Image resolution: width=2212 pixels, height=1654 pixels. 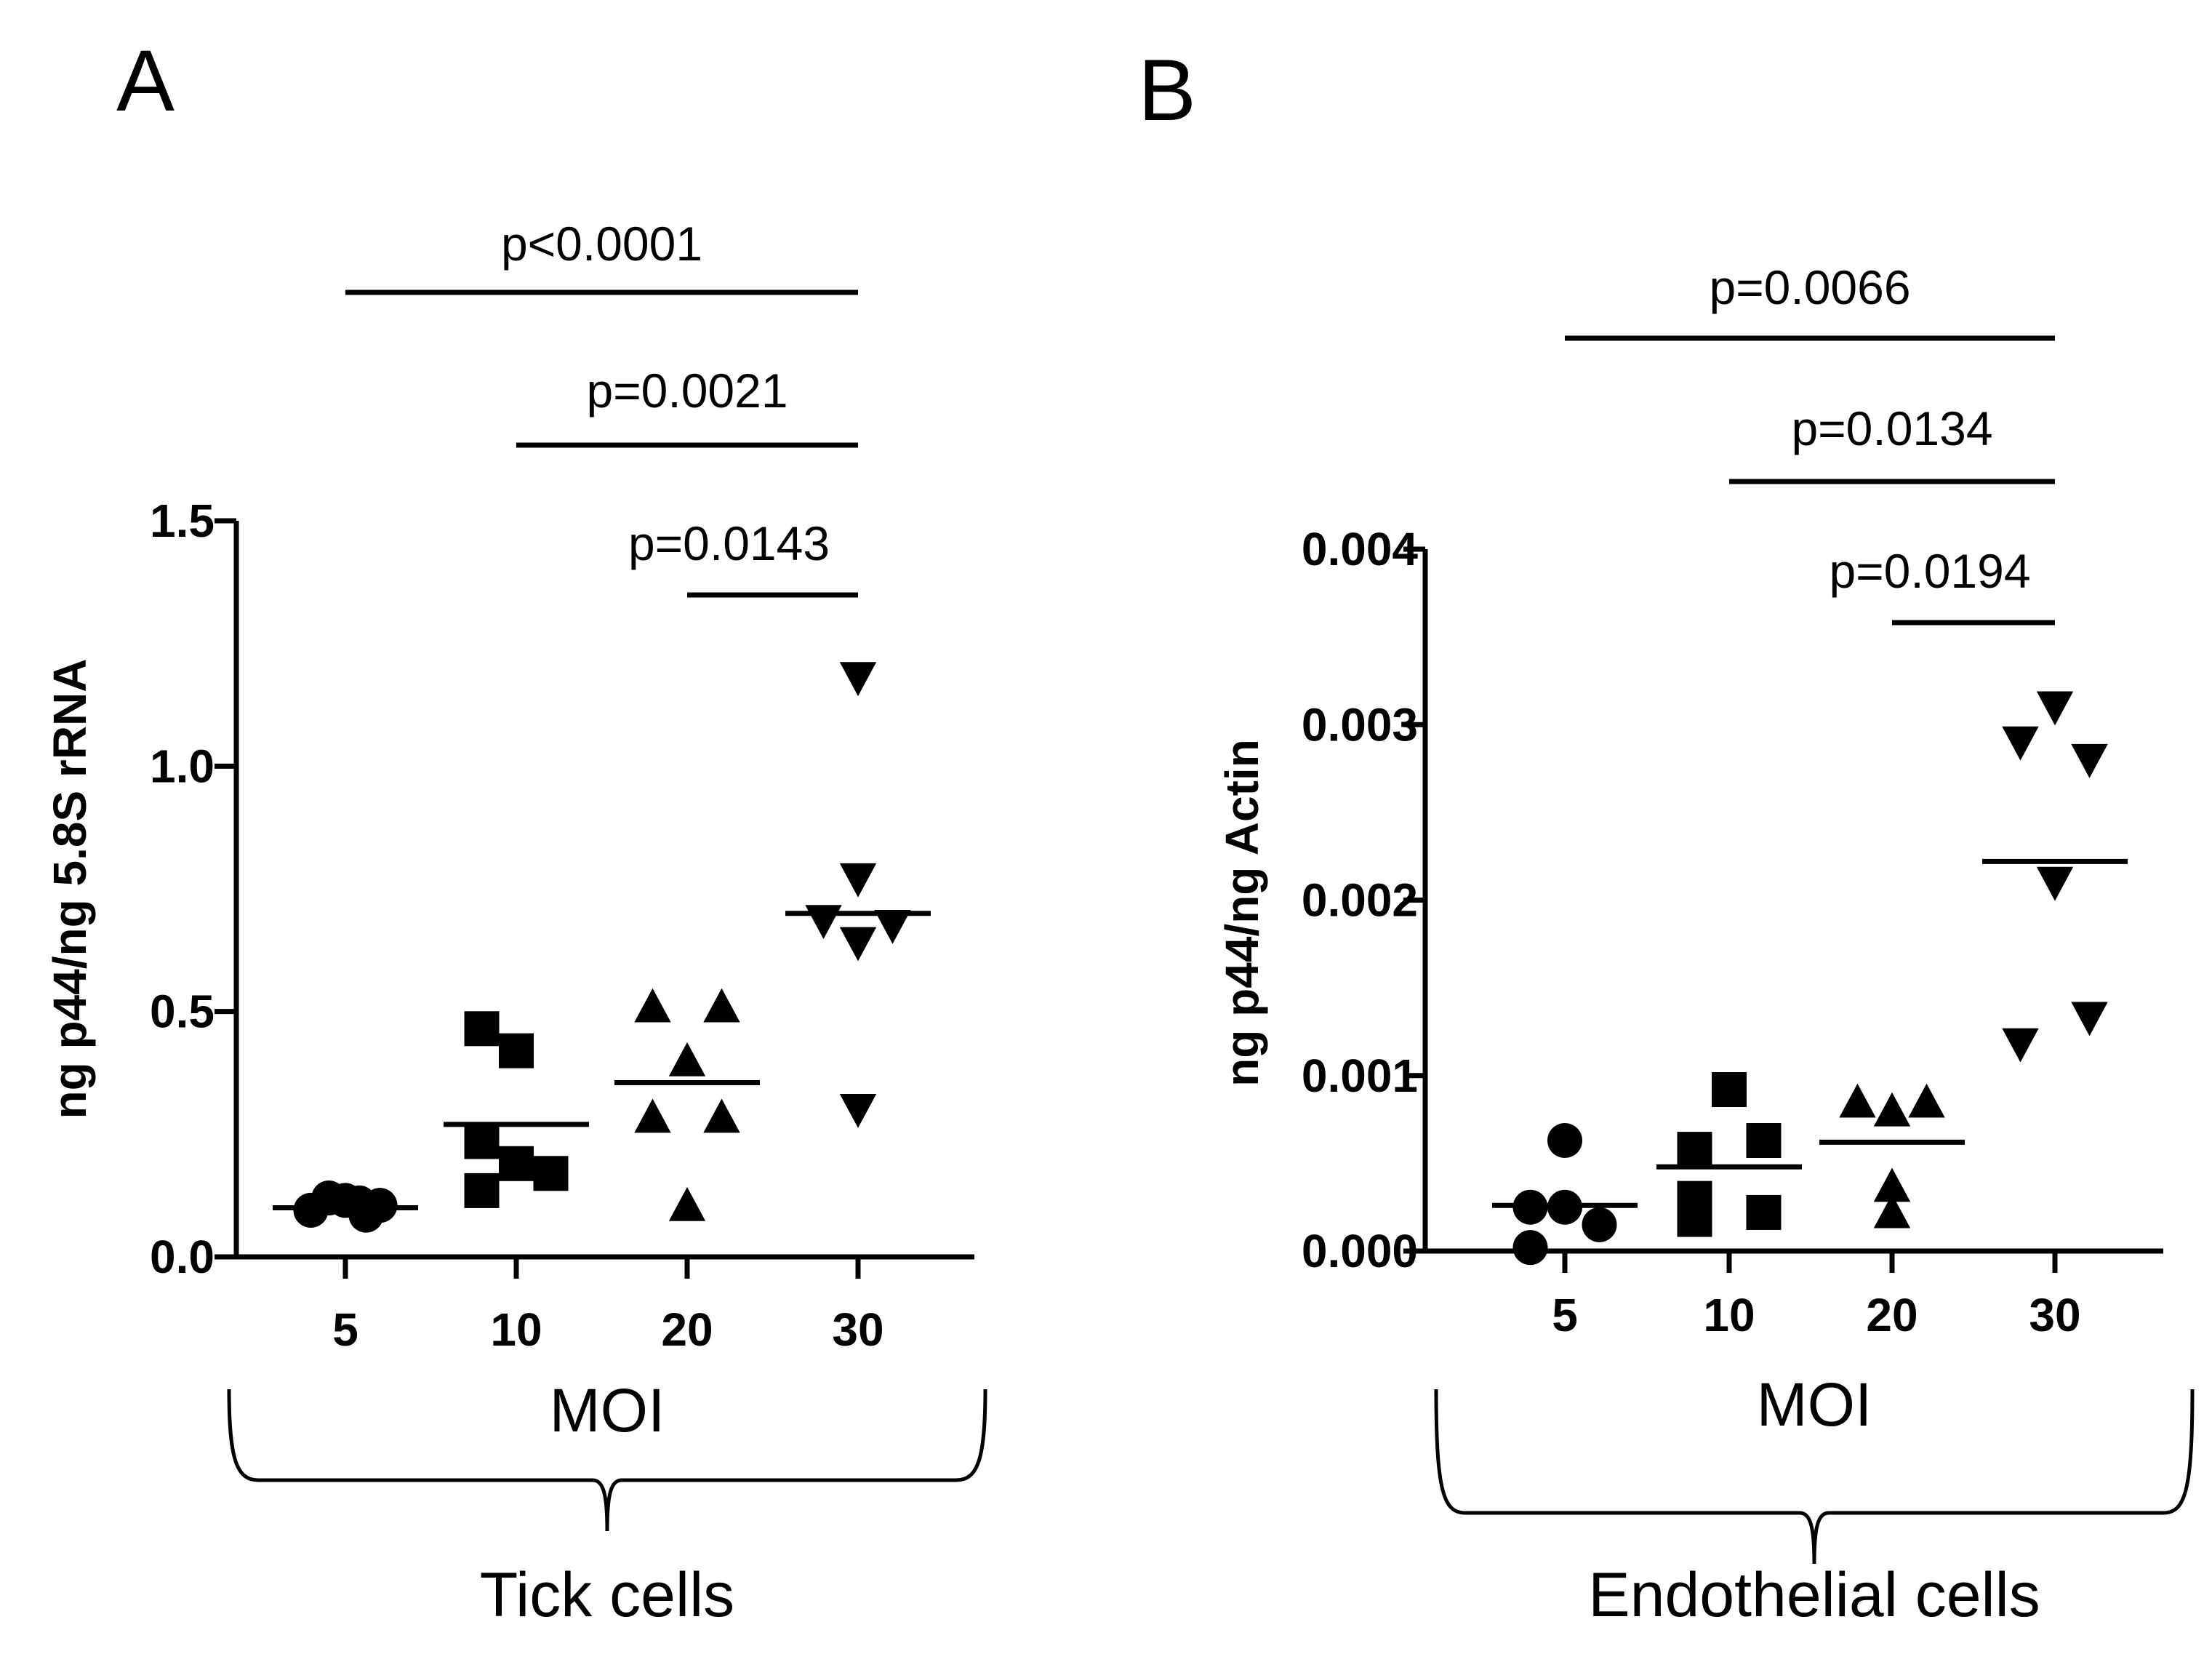 What do you see at coordinates (1929, 571) in the screenshot?
I see `p-value-label: p=0.0194` at bounding box center [1929, 571].